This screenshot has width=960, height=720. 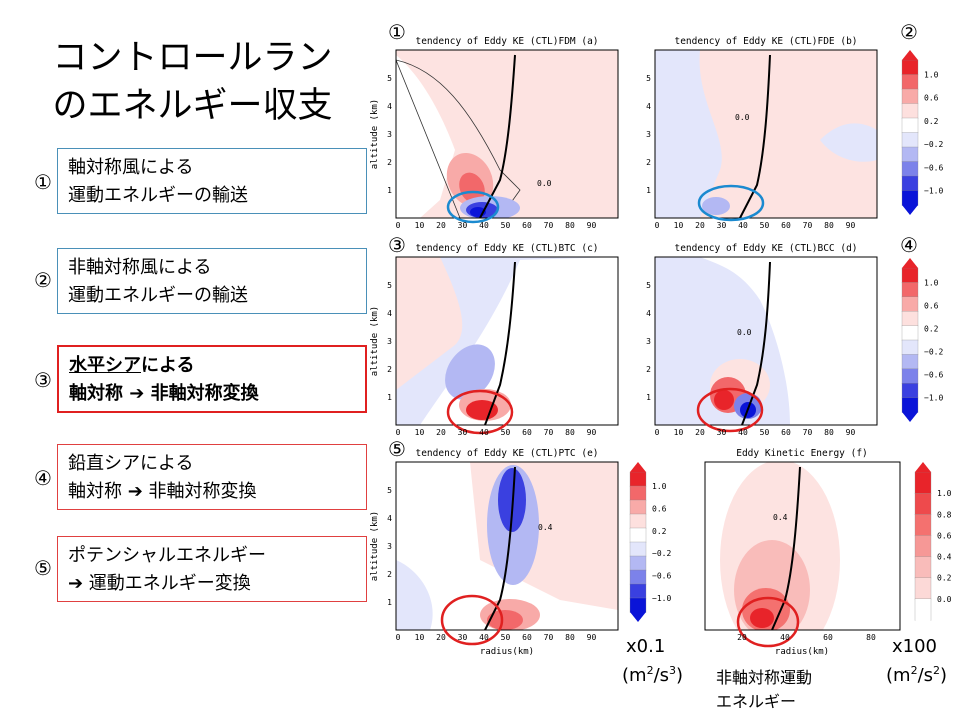 What do you see at coordinates (463, 432) in the screenshot?
I see `panel-c-xtick-30: 30` at bounding box center [463, 432].